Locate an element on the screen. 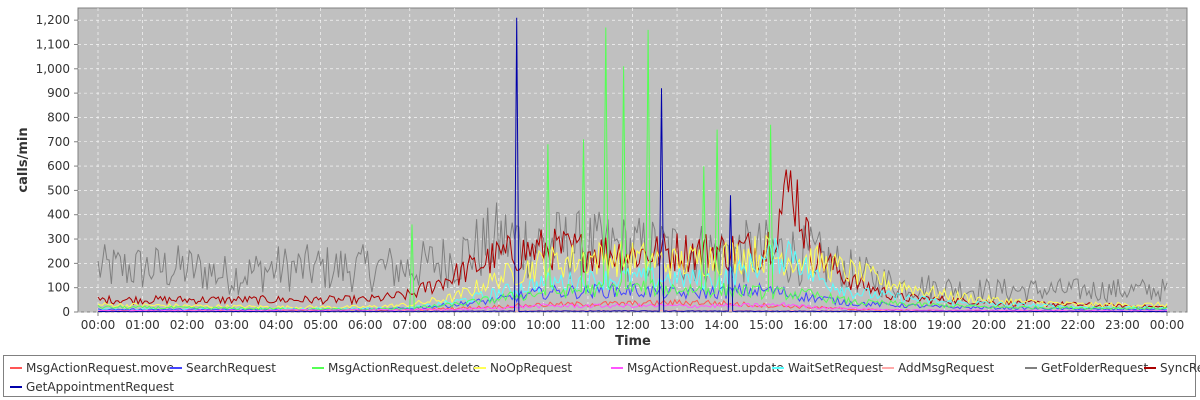 The height and width of the screenshot is (400, 1200). x-tick-label: 22:00 is located at coordinates (1078, 325).